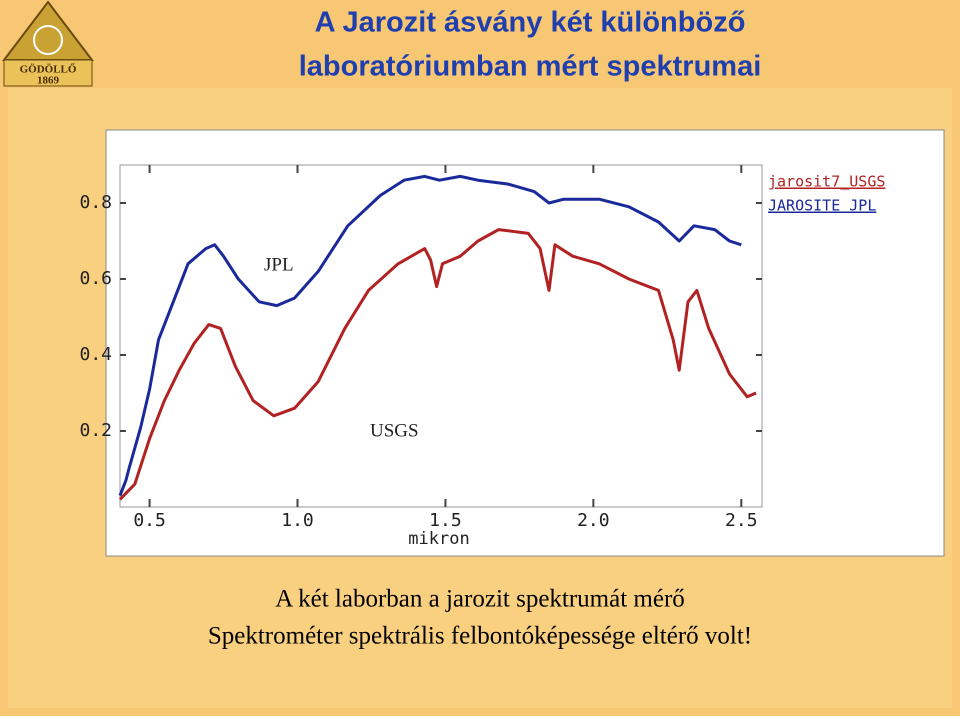 The width and height of the screenshot is (960, 716). I want to click on annotation: JPL, so click(279, 264).